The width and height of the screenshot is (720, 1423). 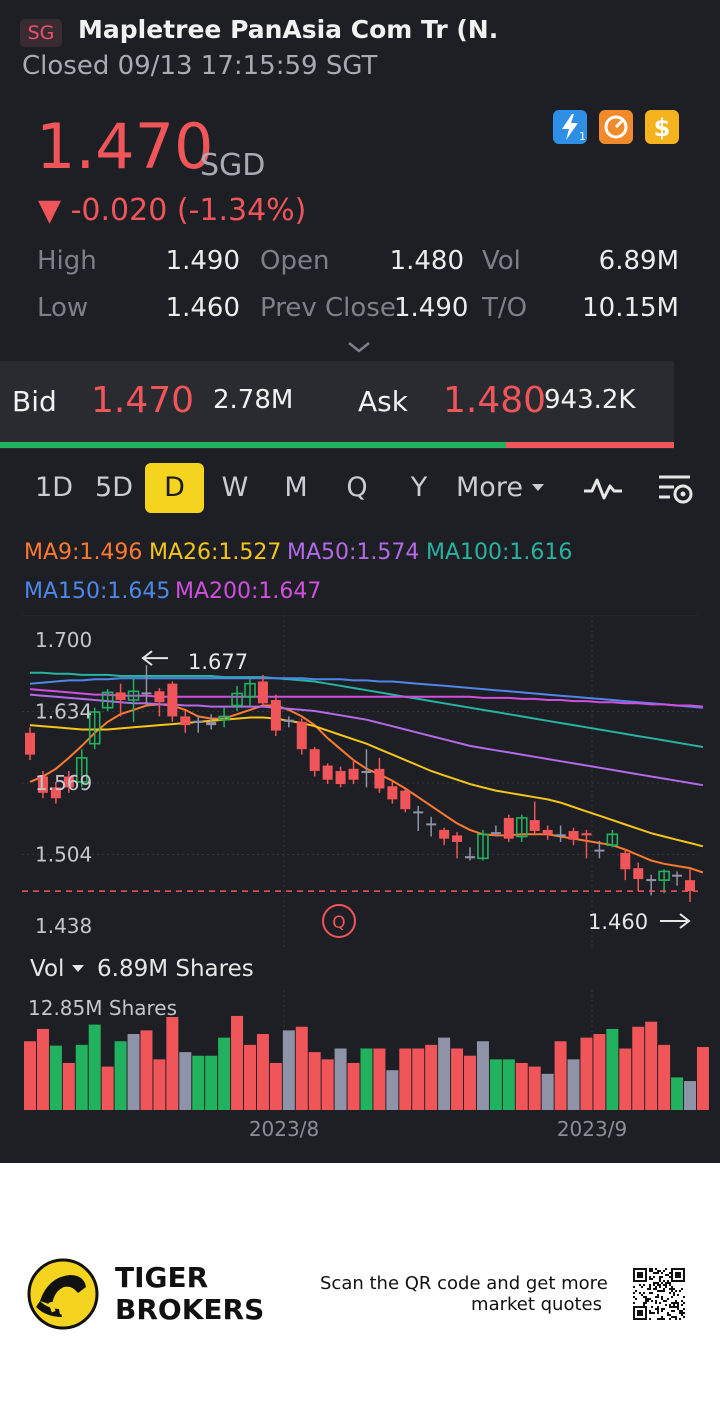 I want to click on high-marker-label: 1.677, so click(x=218, y=662).